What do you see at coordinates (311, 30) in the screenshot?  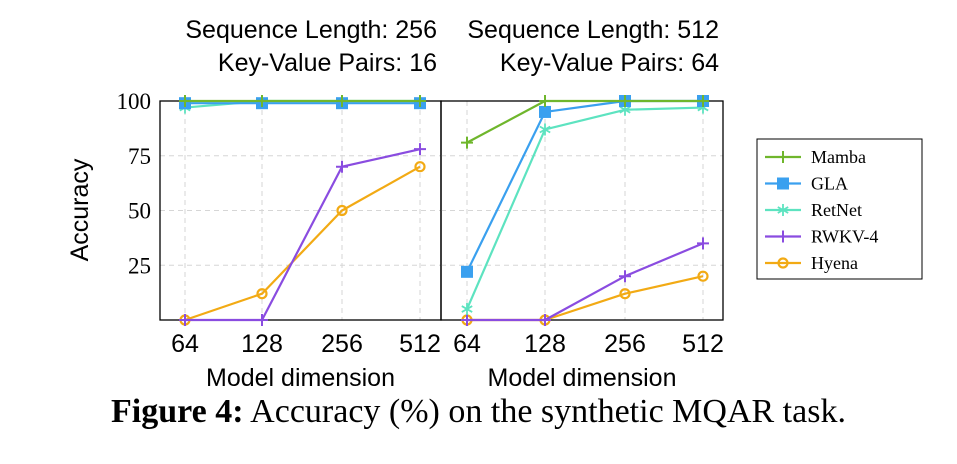 I see `panel-title-line1: Sequence Length: 256` at bounding box center [311, 30].